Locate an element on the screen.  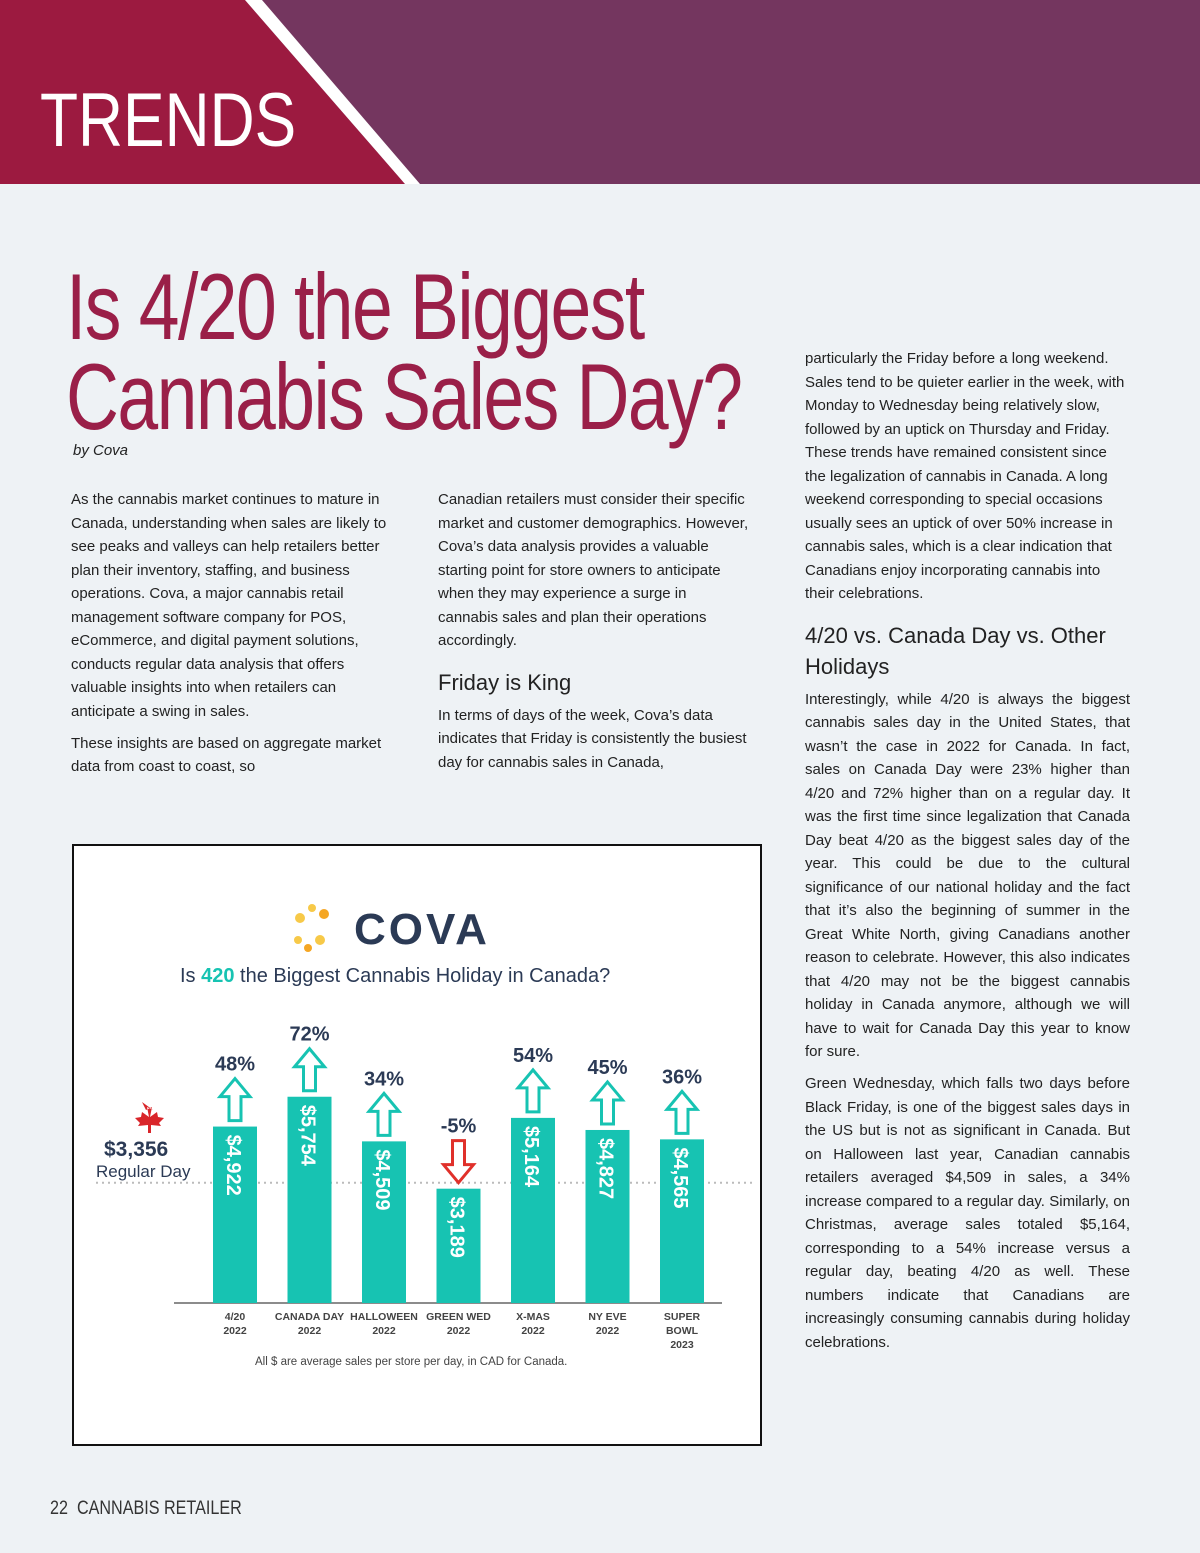
value-label: $4,509 is located at coordinates (382, 1179).